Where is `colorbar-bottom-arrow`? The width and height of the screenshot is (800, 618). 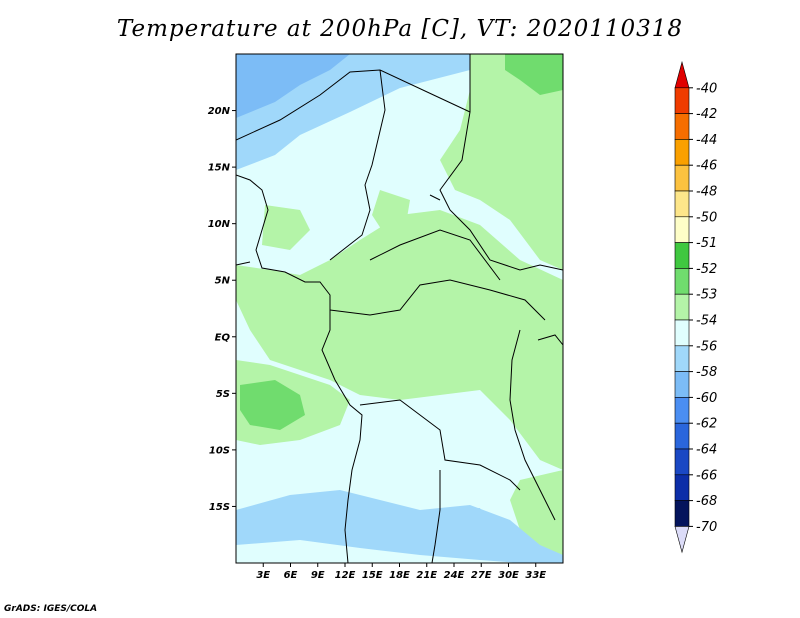
colorbar-bottom-arrow is located at coordinates (682, 540).